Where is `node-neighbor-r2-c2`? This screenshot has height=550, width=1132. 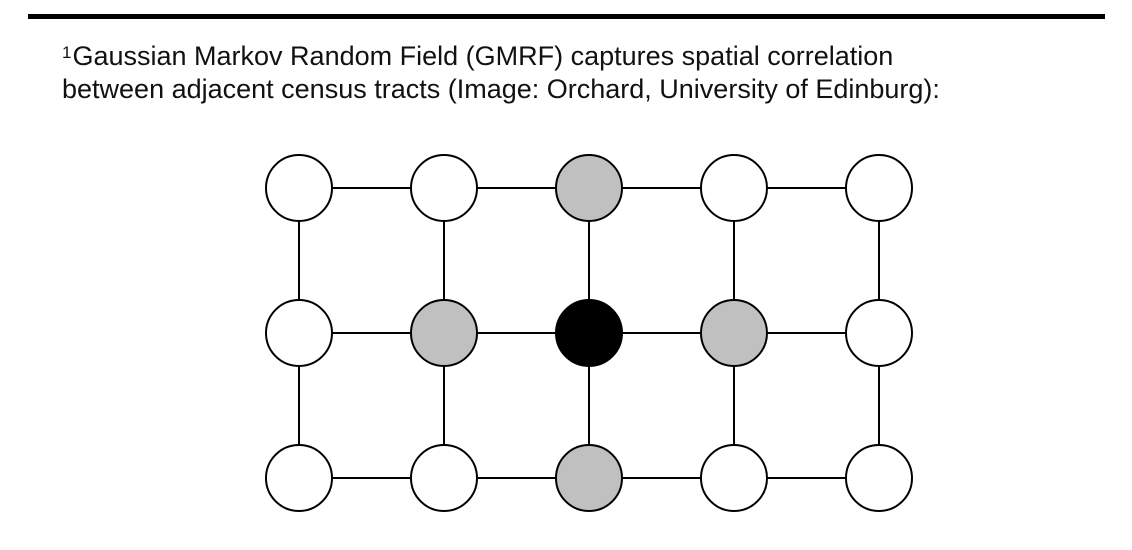
node-neighbor-r2-c2 is located at coordinates (589, 478).